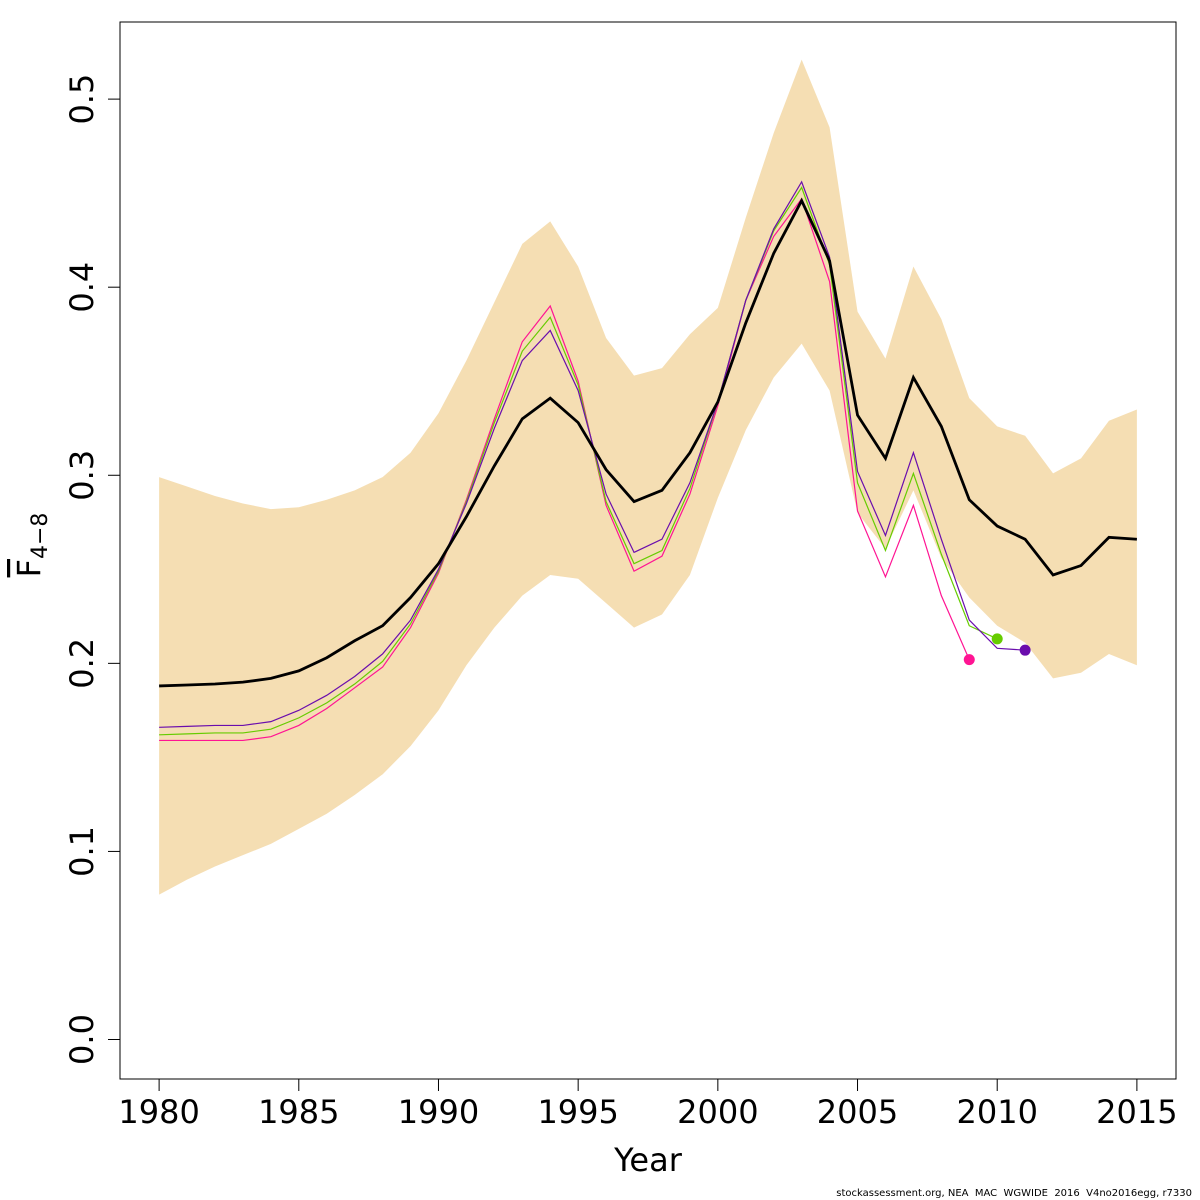  I want to click on series-endpoint-retro-2009, so click(969, 660).